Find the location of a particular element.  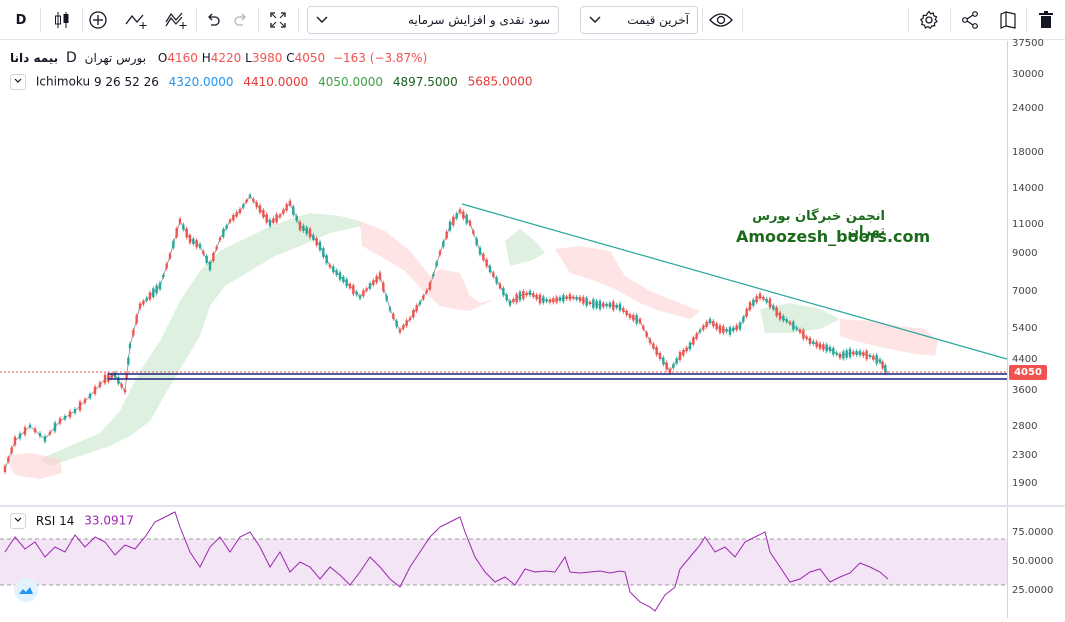

ichimoku-name: Ichimoku is located at coordinates (63, 81).